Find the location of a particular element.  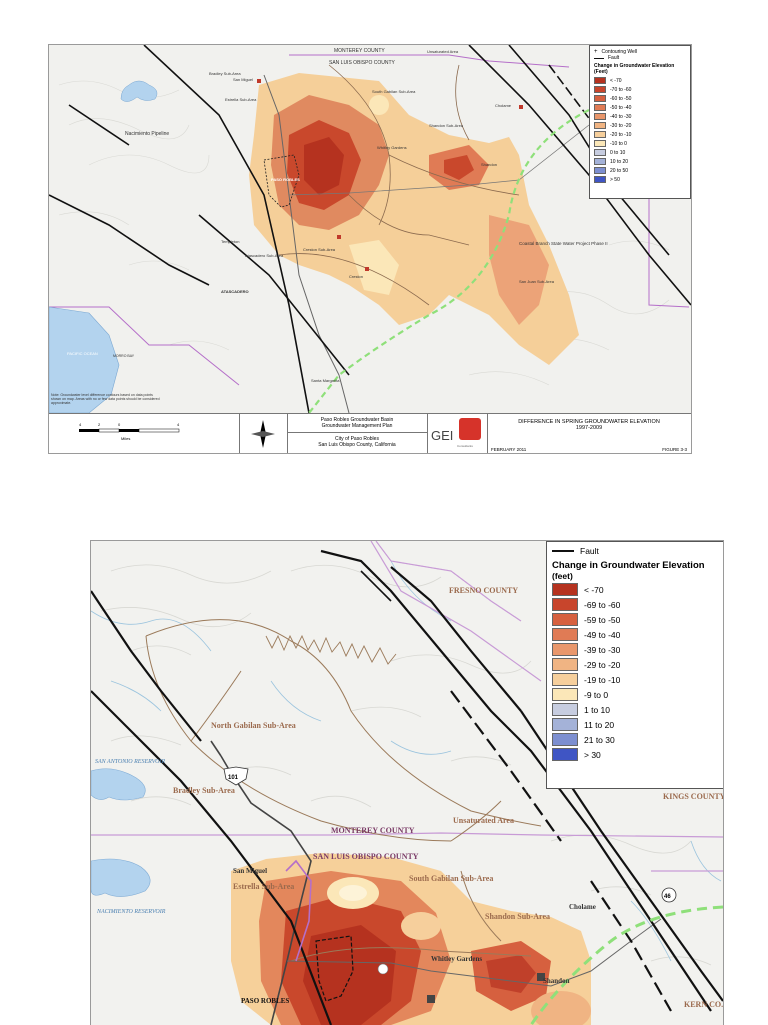

legend-label: -59 to -50 is located at coordinates (602, 619).